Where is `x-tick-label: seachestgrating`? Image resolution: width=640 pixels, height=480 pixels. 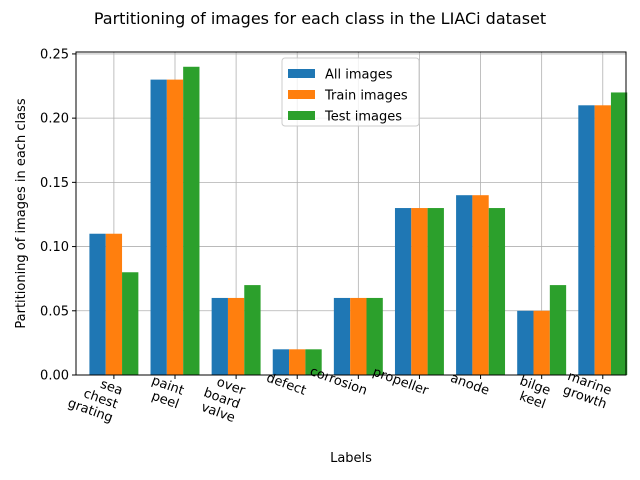 x-tick-label: seachestgrating is located at coordinates (95, 397).